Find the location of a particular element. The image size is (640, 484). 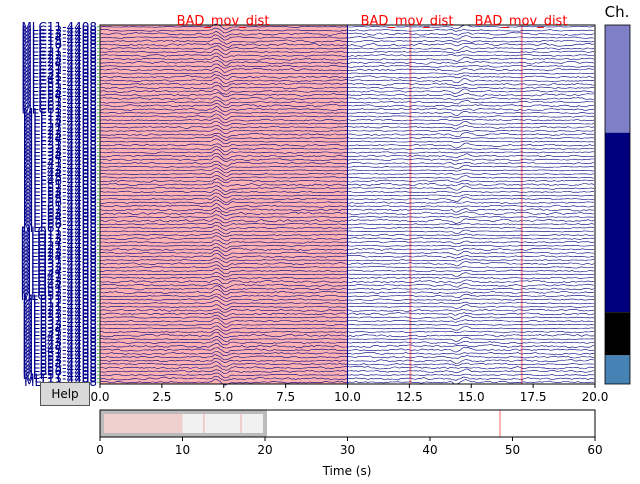

channel-label: MLC11-4408 is located at coordinates (59, 27).